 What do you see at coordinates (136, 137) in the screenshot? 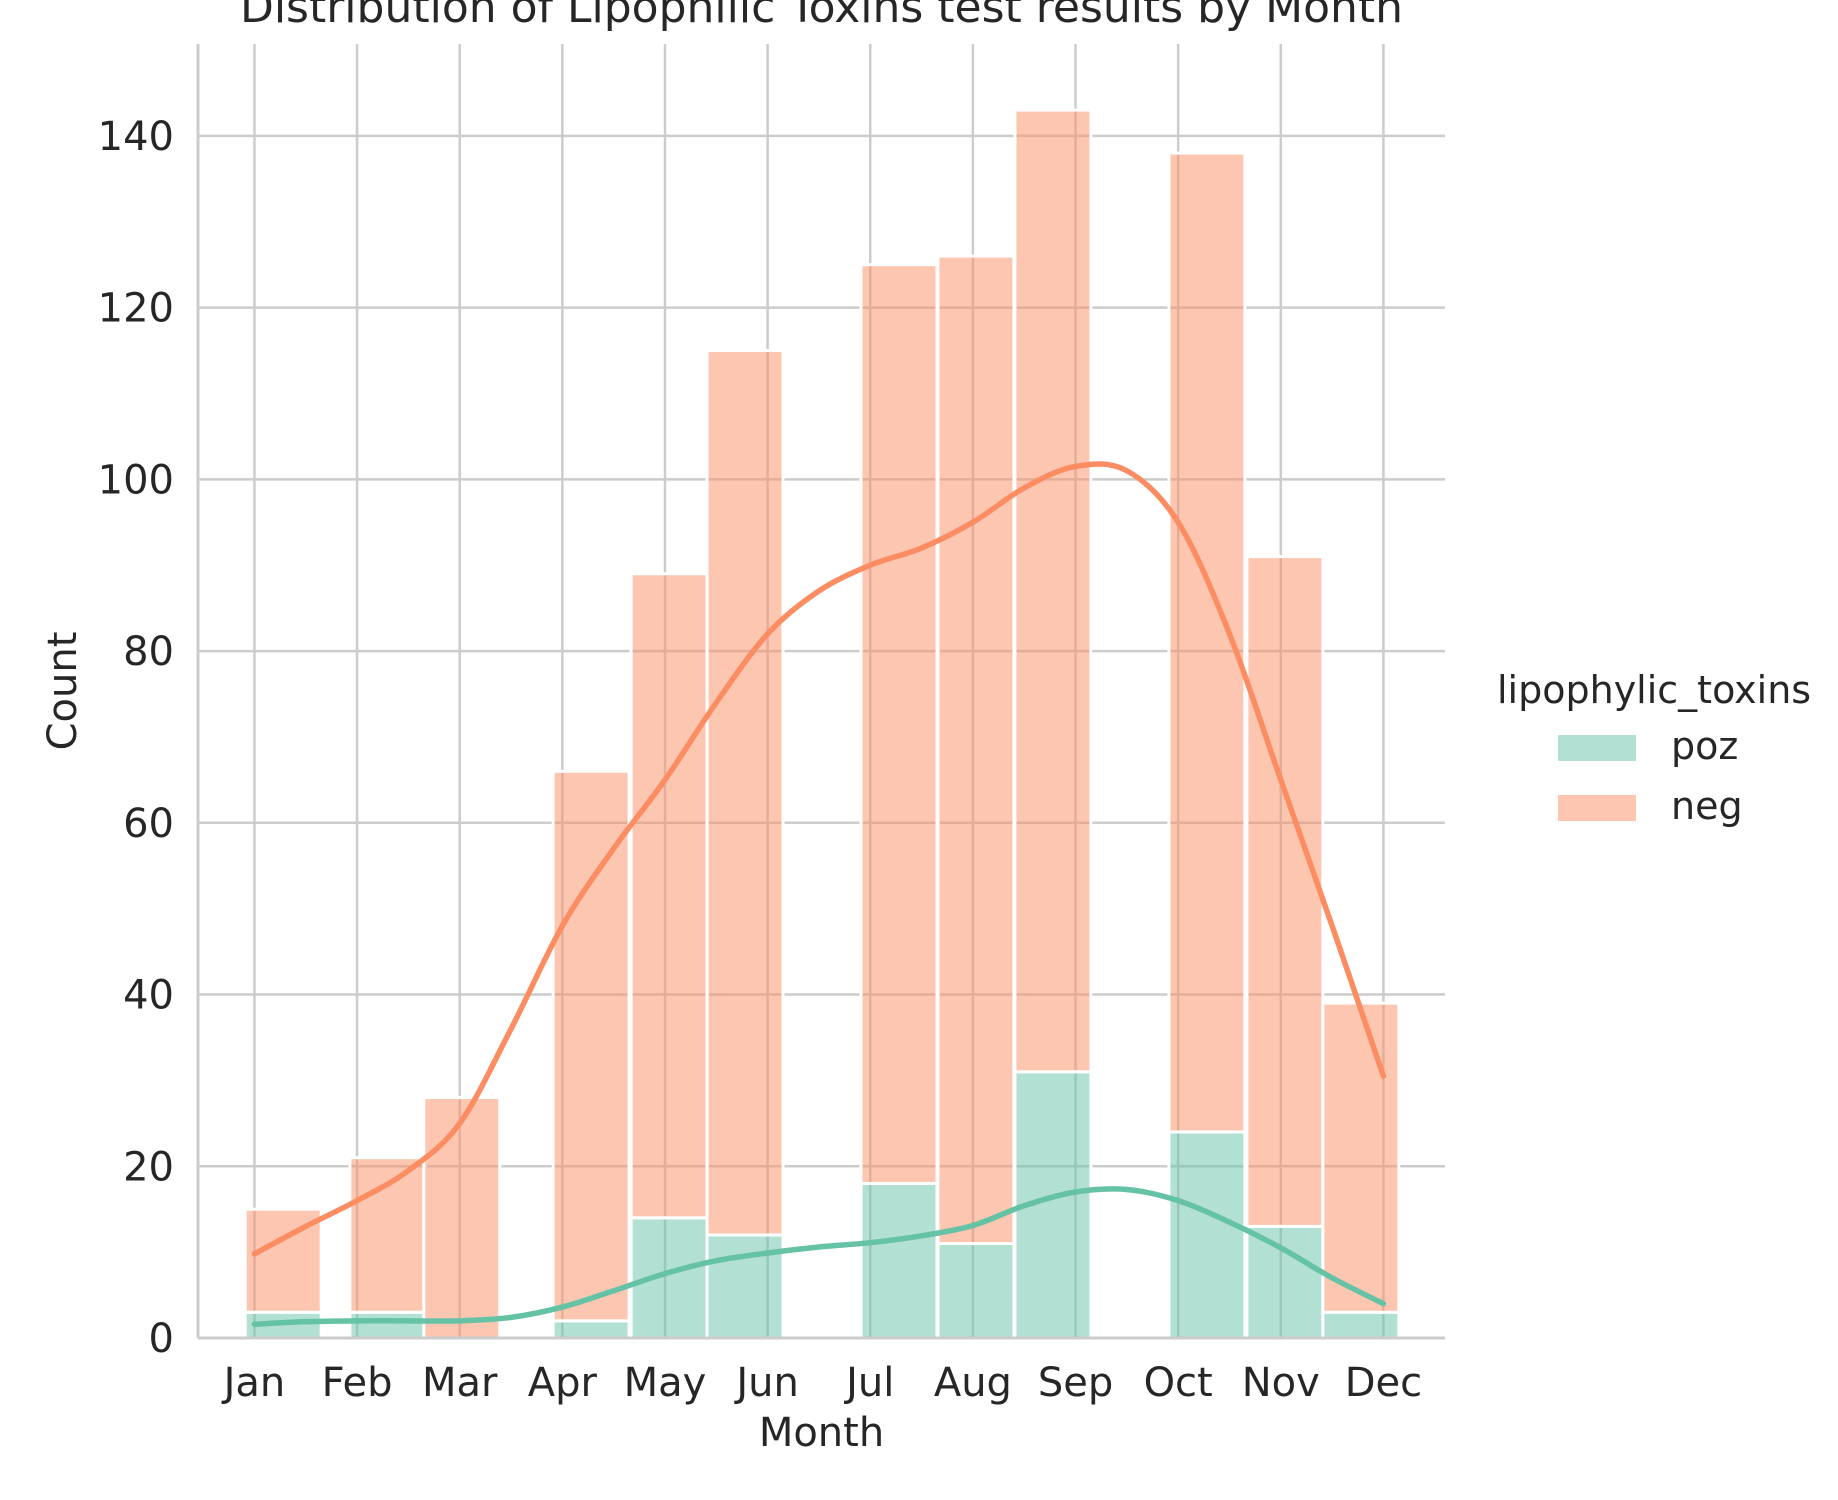
I see `y-tick-label: 140` at bounding box center [136, 137].